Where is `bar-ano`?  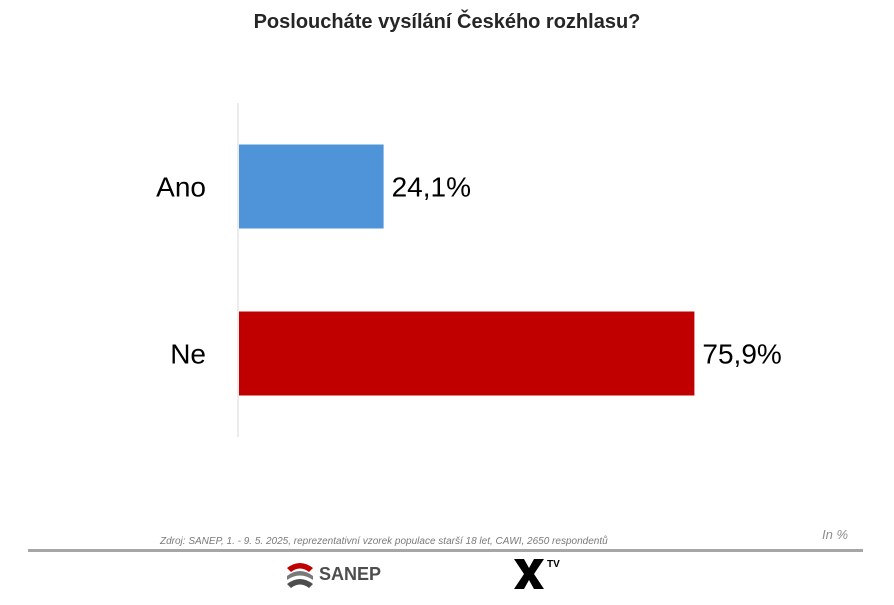
bar-ano is located at coordinates (311, 186).